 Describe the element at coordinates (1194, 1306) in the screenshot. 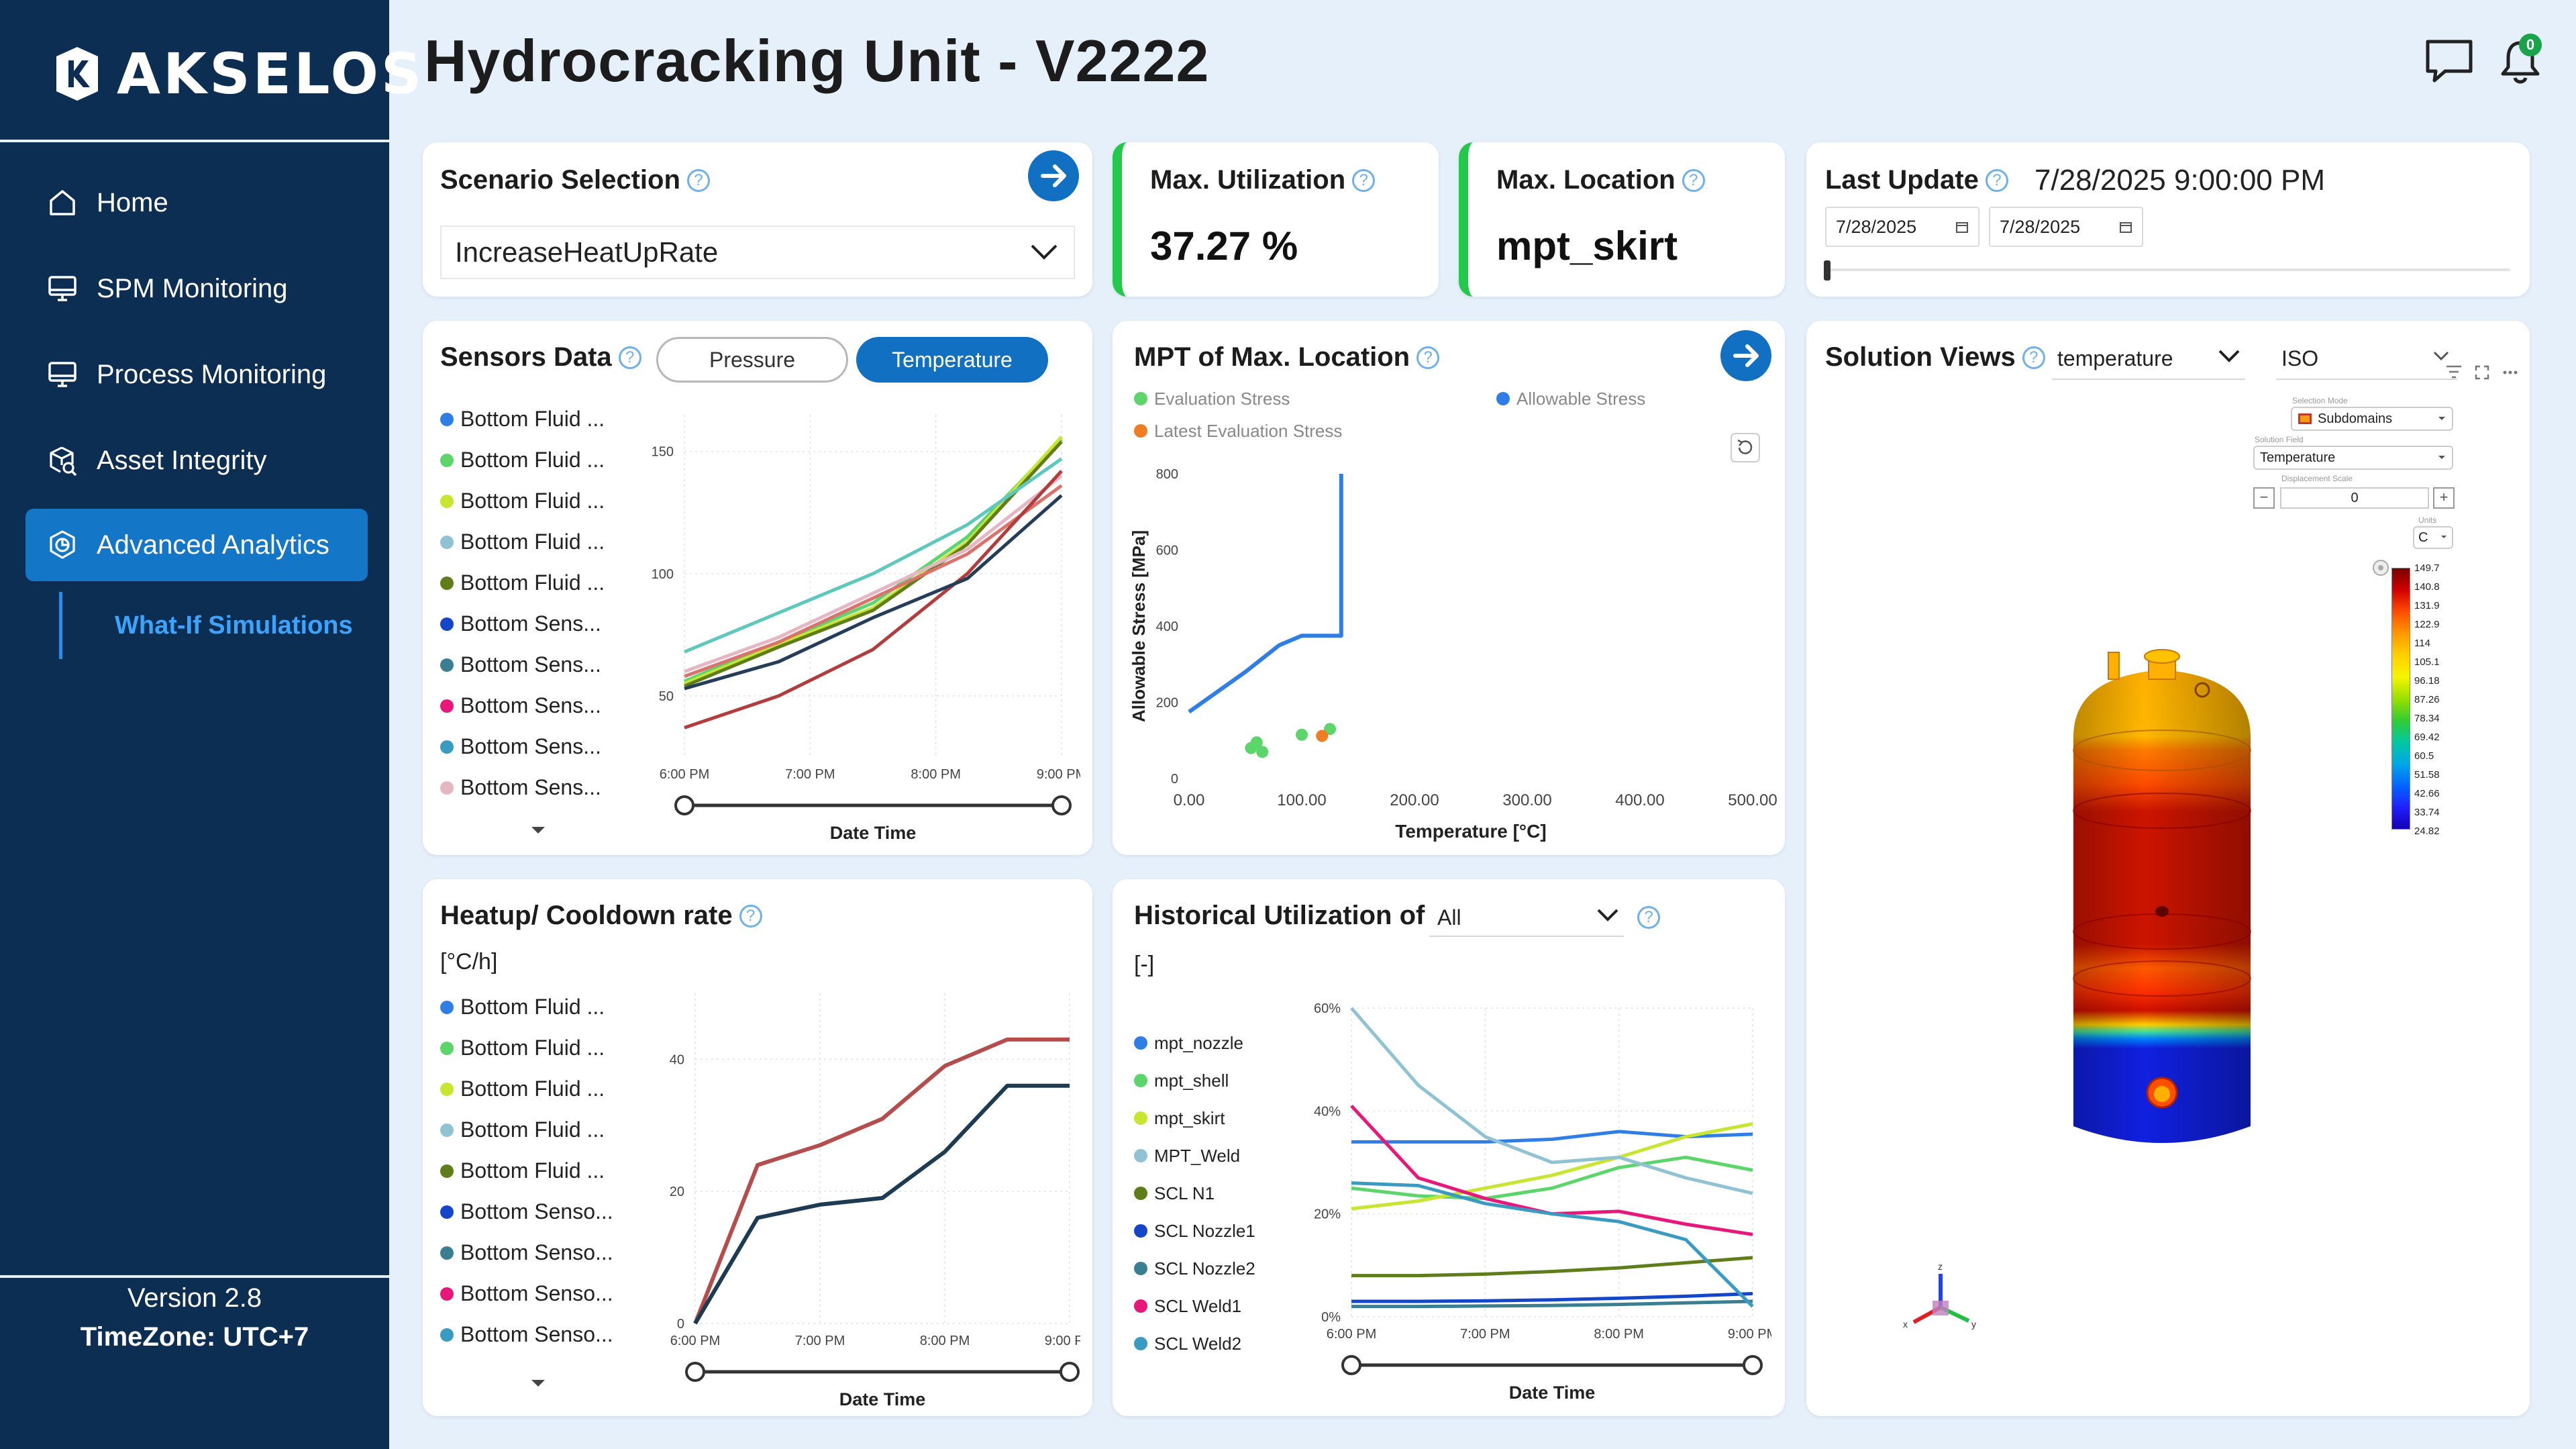

I see `legend-item: SCL Weld1` at that location.